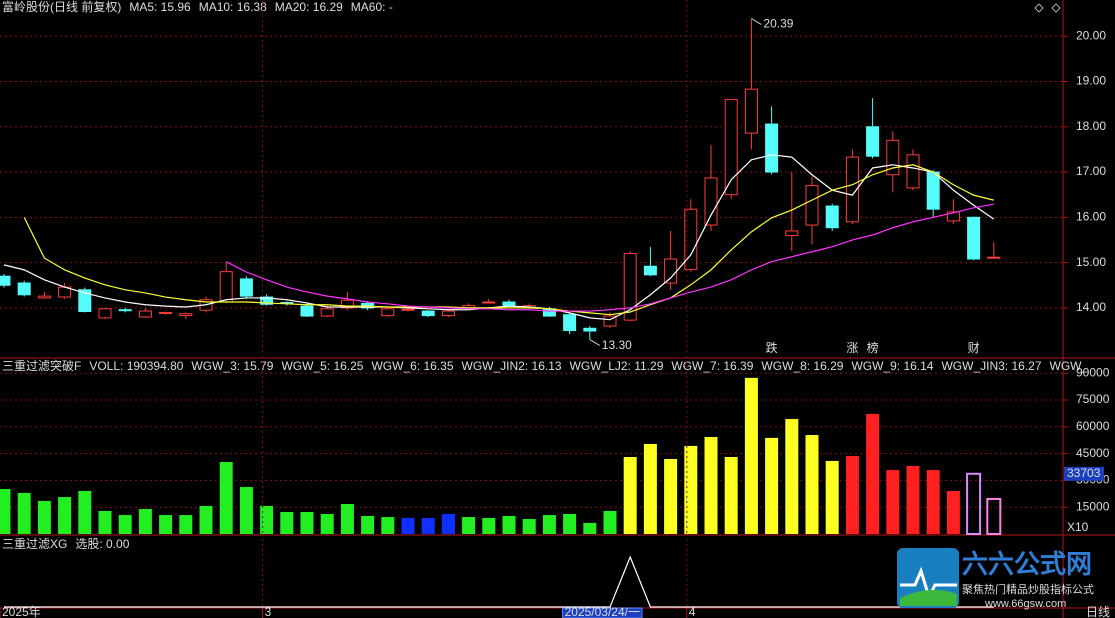  Describe the element at coordinates (1093, 399) in the screenshot. I see `y-tick-label: 75000` at that location.